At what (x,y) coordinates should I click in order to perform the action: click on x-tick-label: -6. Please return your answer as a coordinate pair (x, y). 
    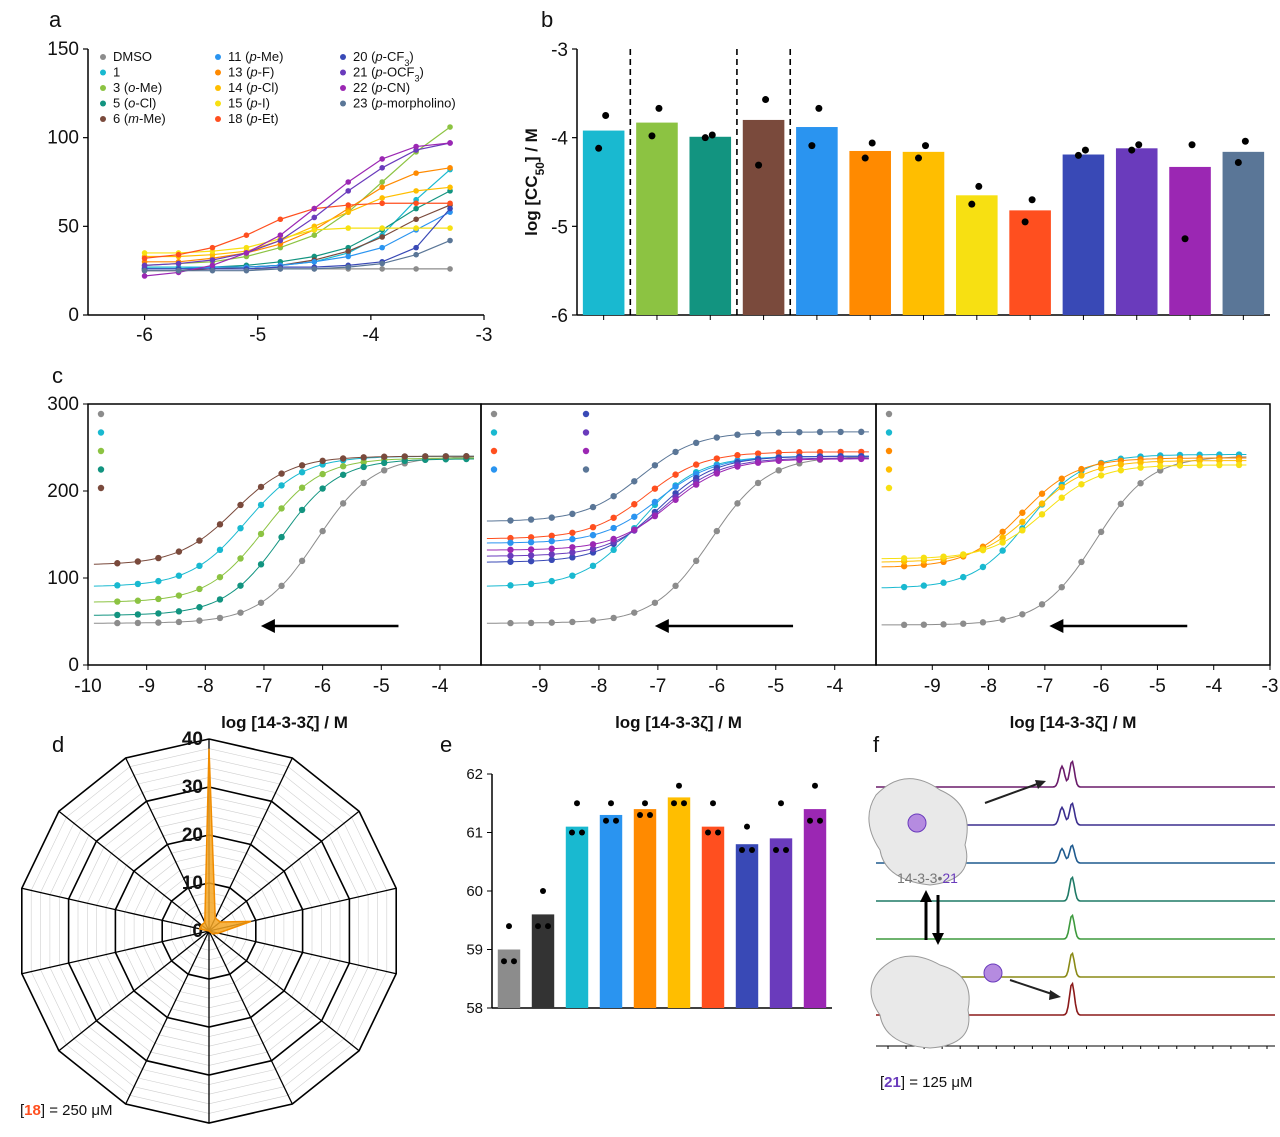
    Looking at the image, I should click on (322, 686).